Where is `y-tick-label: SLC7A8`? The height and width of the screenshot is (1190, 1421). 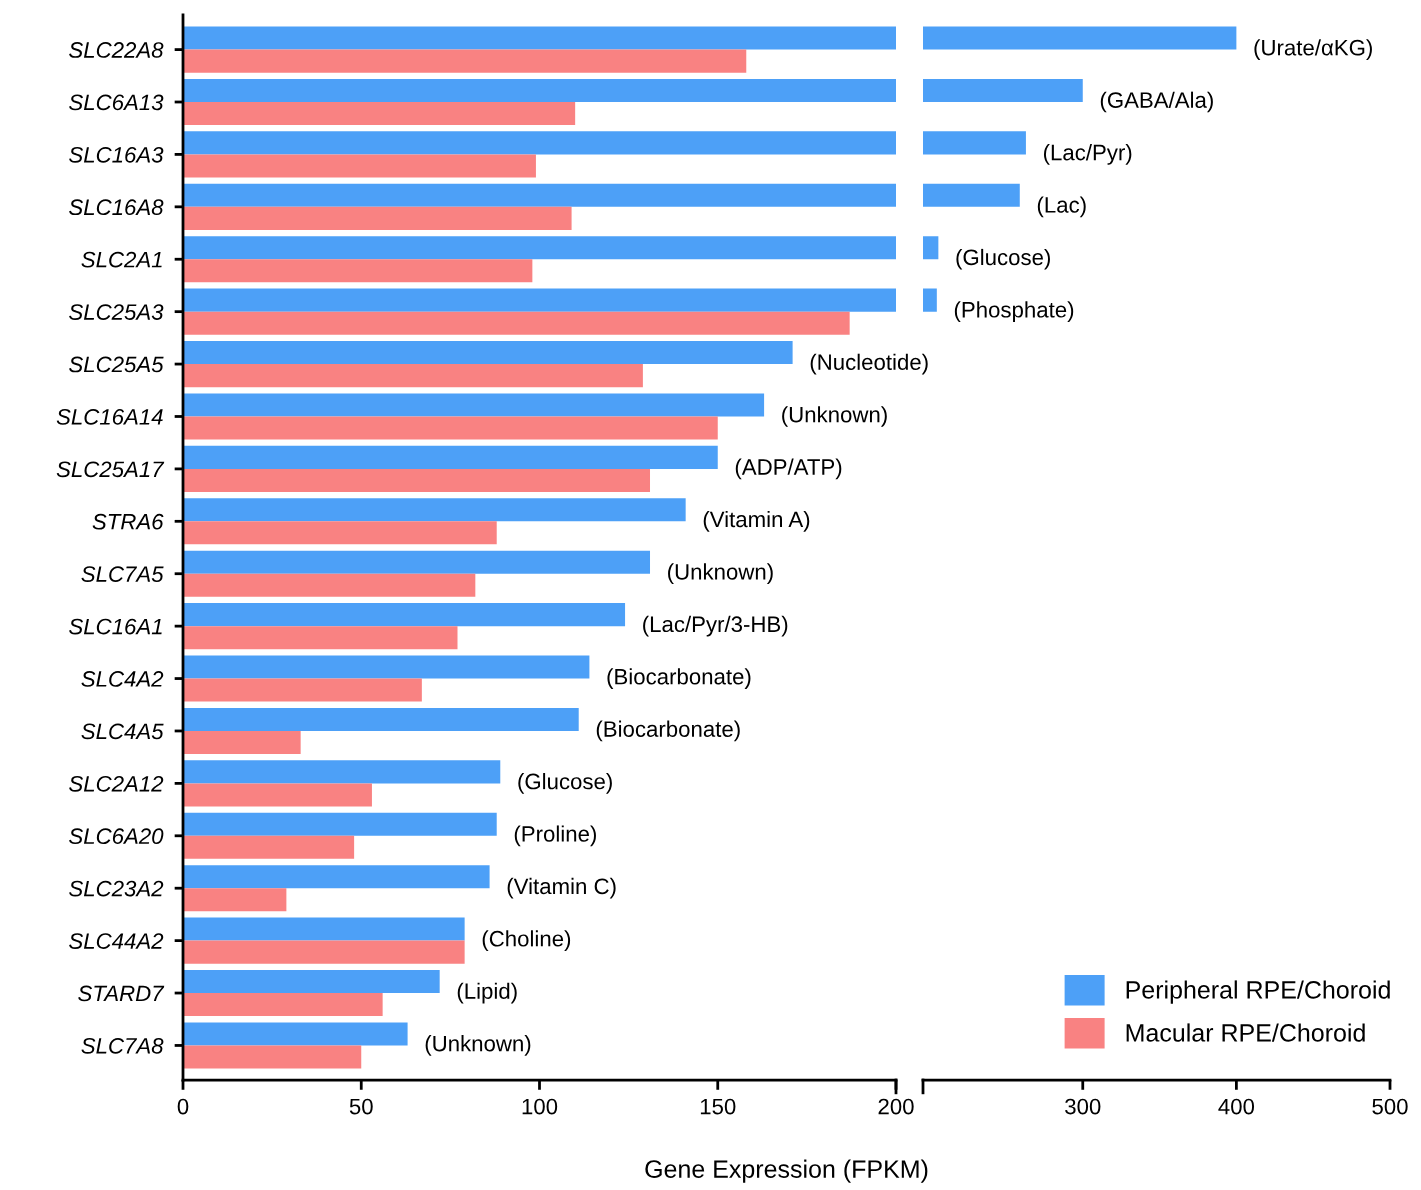 y-tick-label: SLC7A8 is located at coordinates (122, 1045).